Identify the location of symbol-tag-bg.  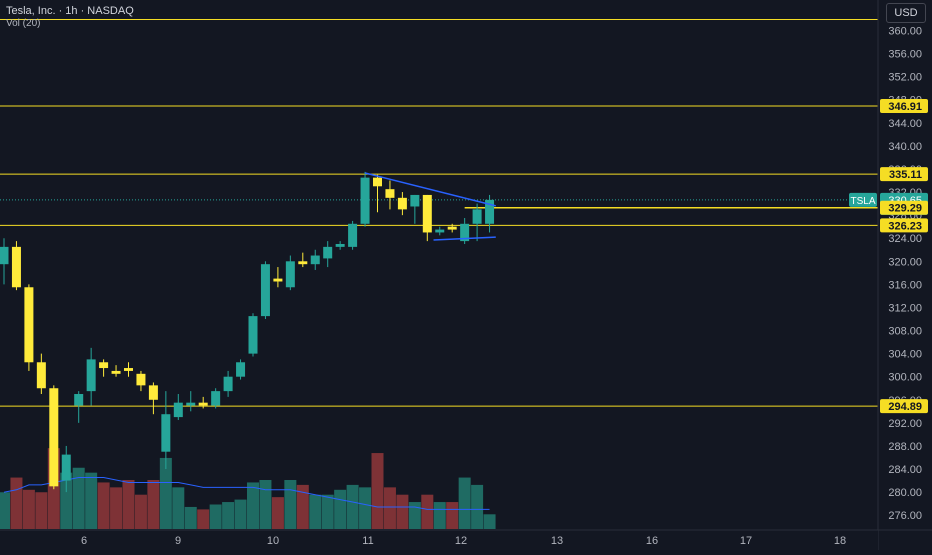
(863, 199).